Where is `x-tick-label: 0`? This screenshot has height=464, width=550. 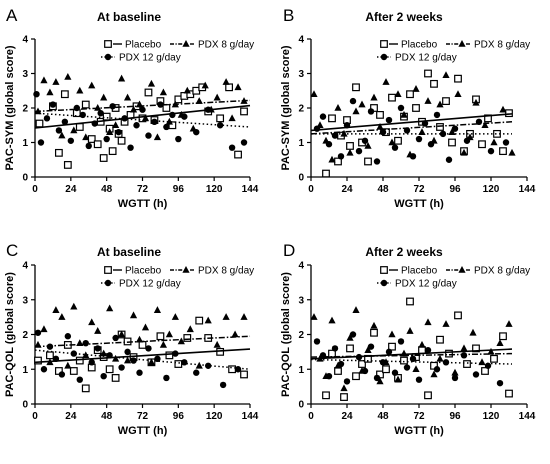 x-tick-label: 0 is located at coordinates (35, 189).